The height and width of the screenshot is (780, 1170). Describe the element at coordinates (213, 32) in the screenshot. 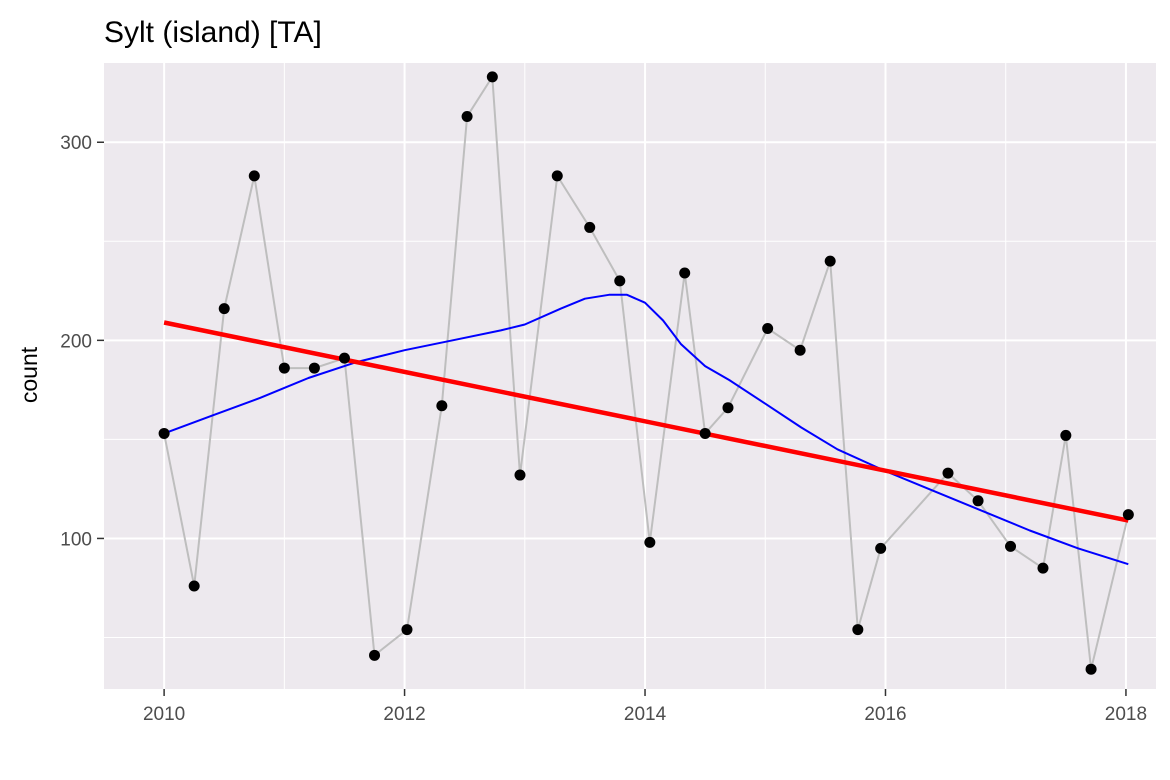

I see `chart-title: Sylt (island) [TA]` at that location.